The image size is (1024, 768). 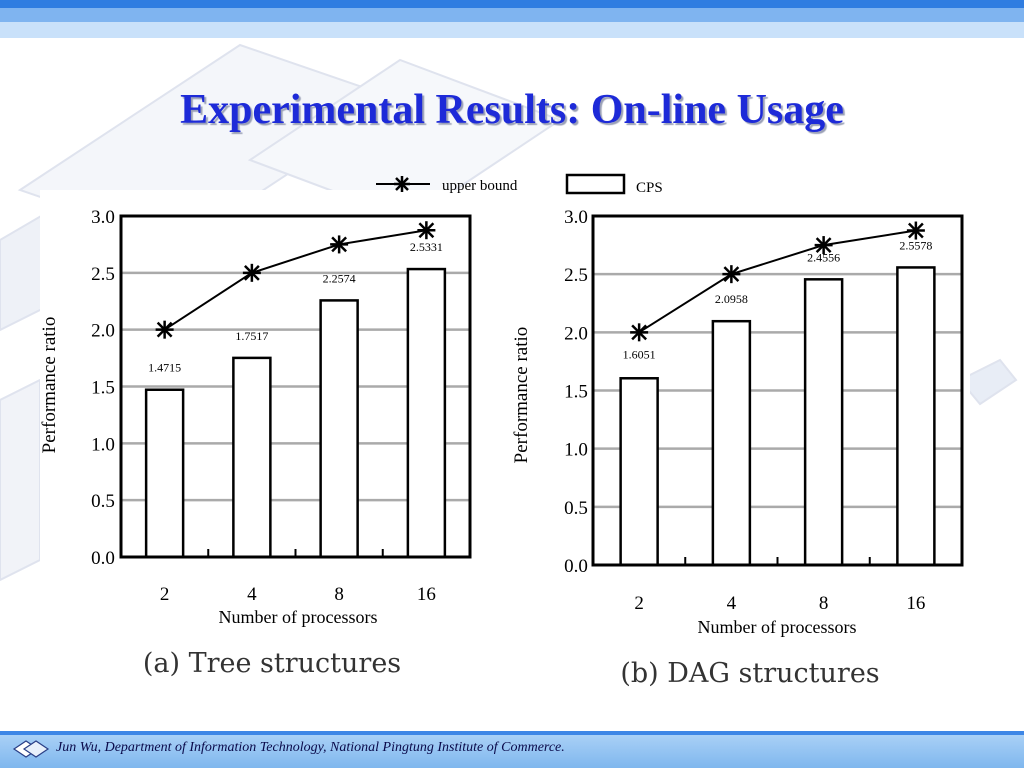 I want to click on chart-b-ytick-label: 1.0, so click(x=576, y=450).